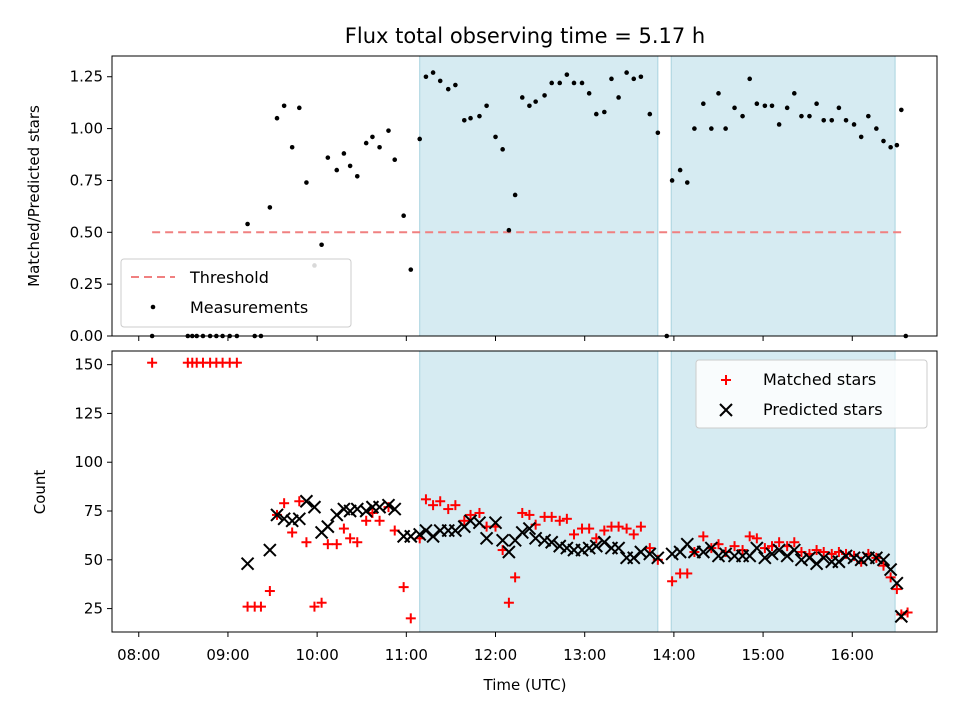  I want to click on x-tick-label: 16:00, so click(852, 655).